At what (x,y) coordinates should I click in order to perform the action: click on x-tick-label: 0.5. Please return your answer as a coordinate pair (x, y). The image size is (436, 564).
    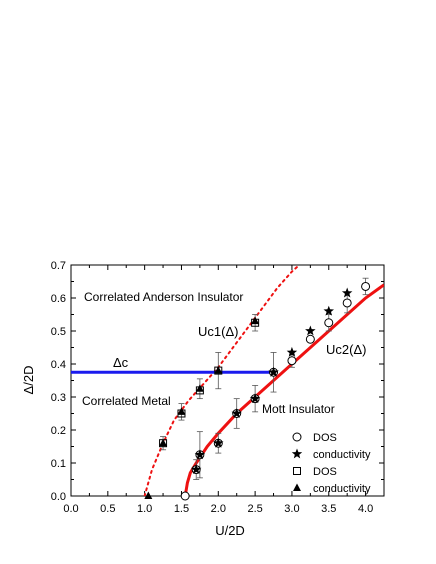
    Looking at the image, I should click on (107, 509).